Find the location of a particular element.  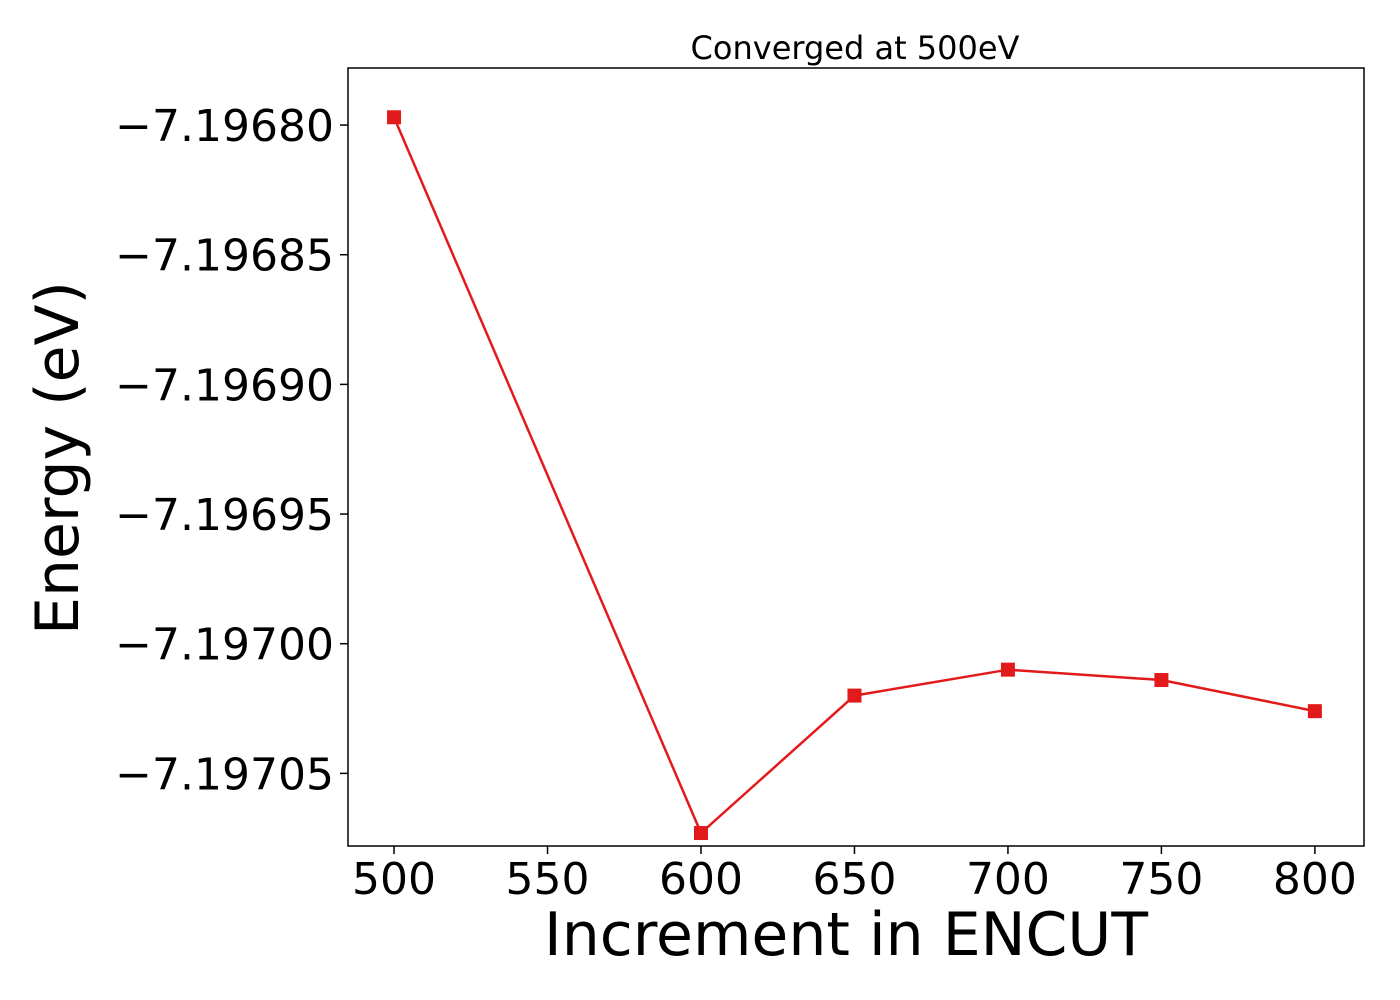

y-tick-label: −7.19705 is located at coordinates (224, 774).